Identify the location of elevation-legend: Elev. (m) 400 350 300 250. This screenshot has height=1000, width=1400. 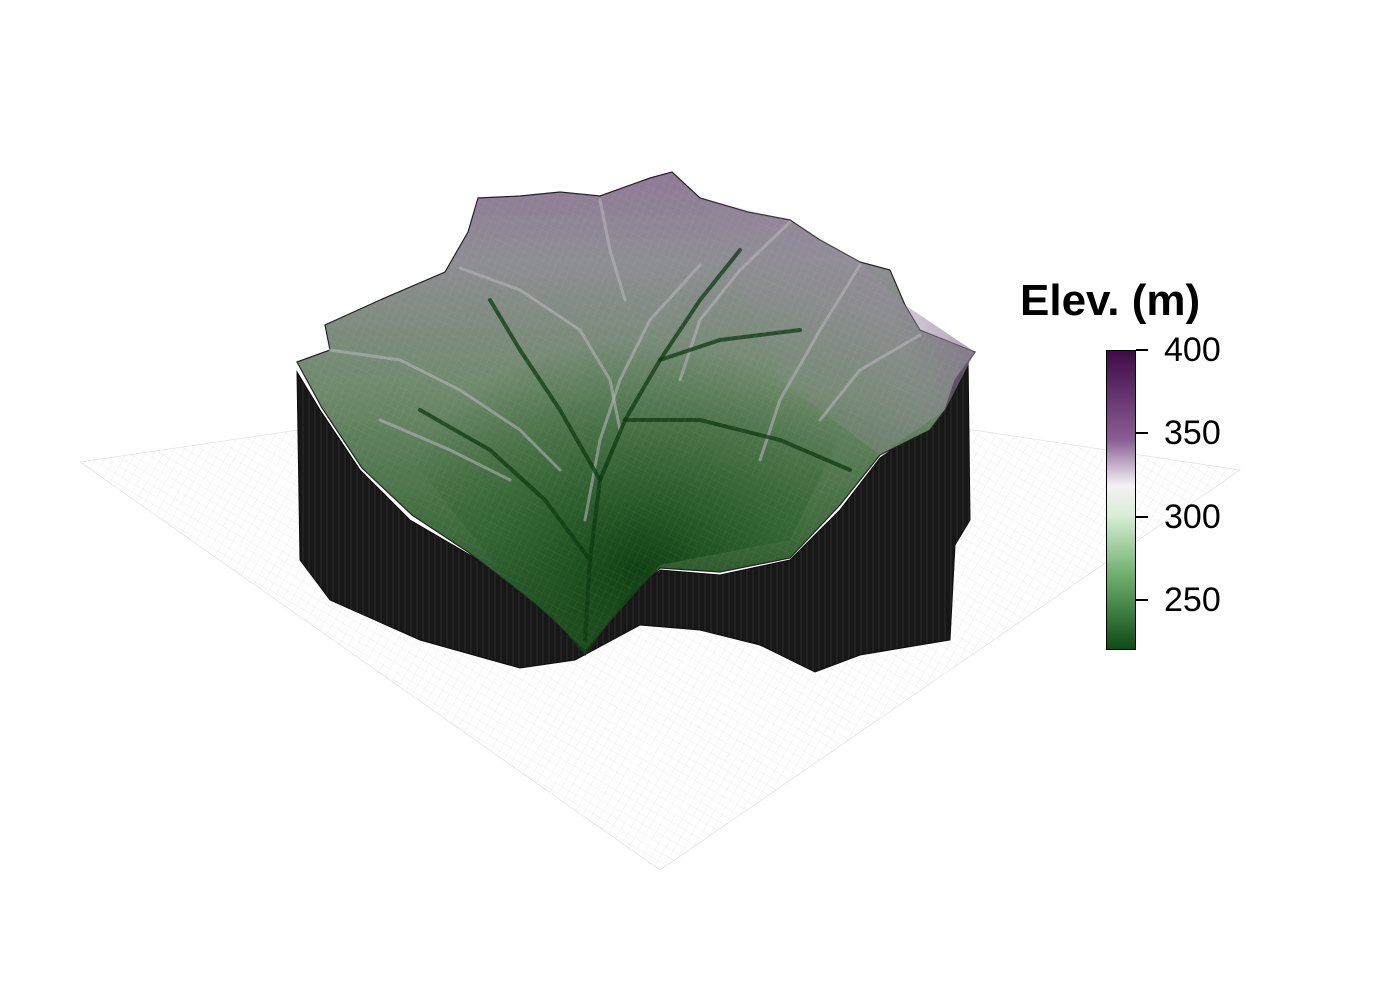
(1130, 470).